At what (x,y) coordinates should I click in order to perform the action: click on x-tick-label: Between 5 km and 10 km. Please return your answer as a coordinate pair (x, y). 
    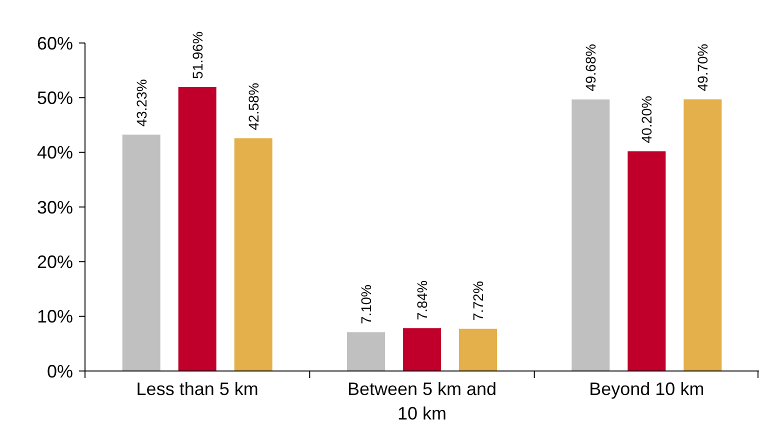
    Looking at the image, I should click on (422, 401).